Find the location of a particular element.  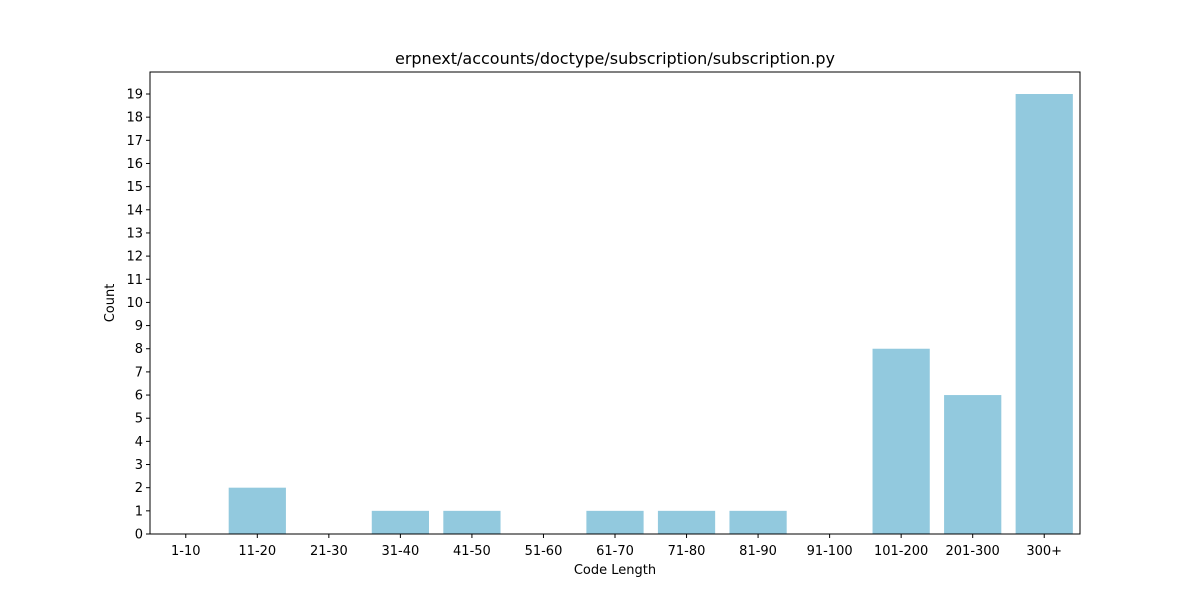

y-tick-label: 2 is located at coordinates (139, 488).